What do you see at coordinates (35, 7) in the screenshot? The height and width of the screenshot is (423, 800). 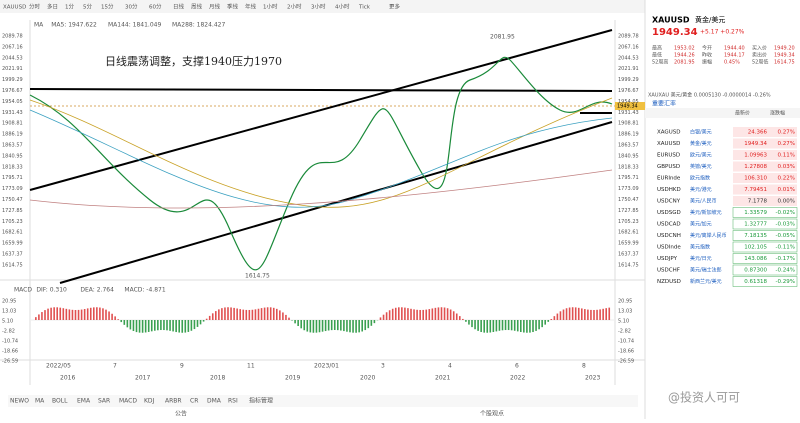 I see `toolbar-item: 分时` at bounding box center [35, 7].